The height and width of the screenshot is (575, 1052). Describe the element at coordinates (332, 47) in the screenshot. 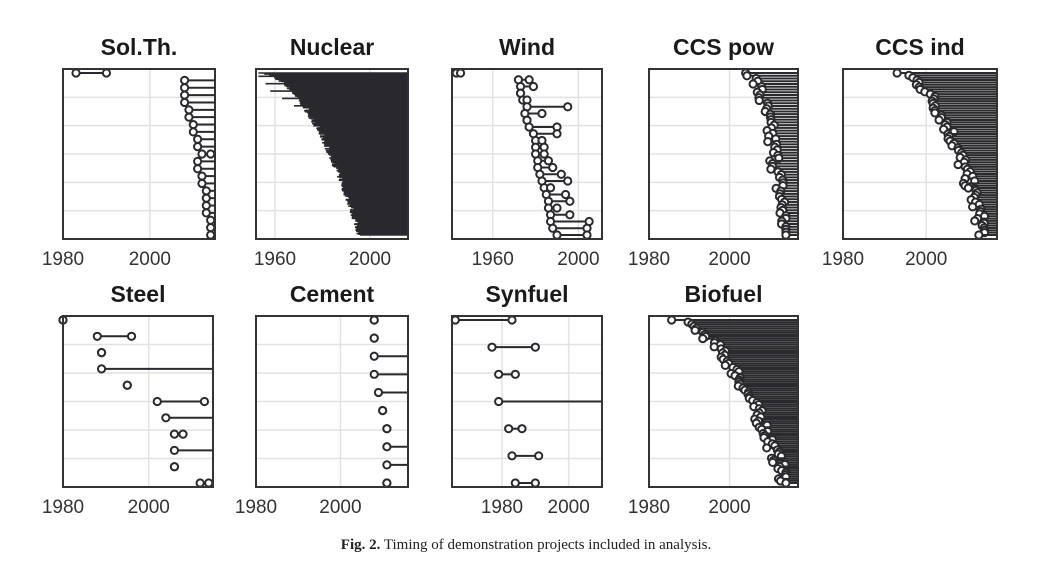

I see `panel-title: Nuclear` at that location.